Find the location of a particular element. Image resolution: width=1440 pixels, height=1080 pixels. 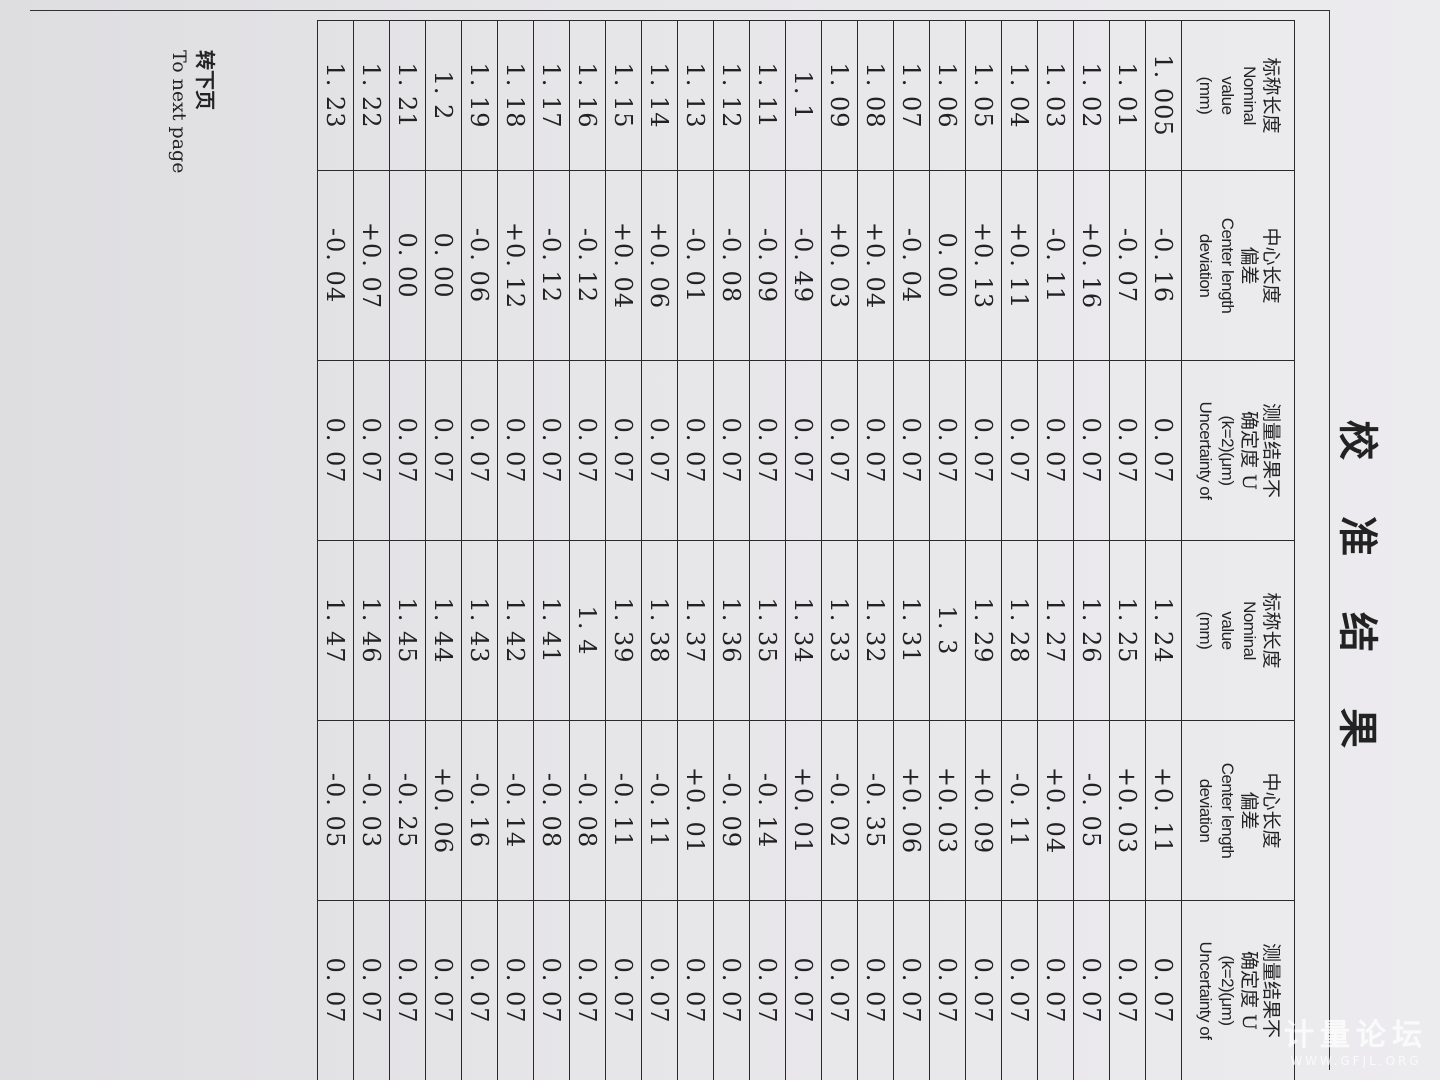

header-cn: 测量结果不 is located at coordinates (1271, 990).